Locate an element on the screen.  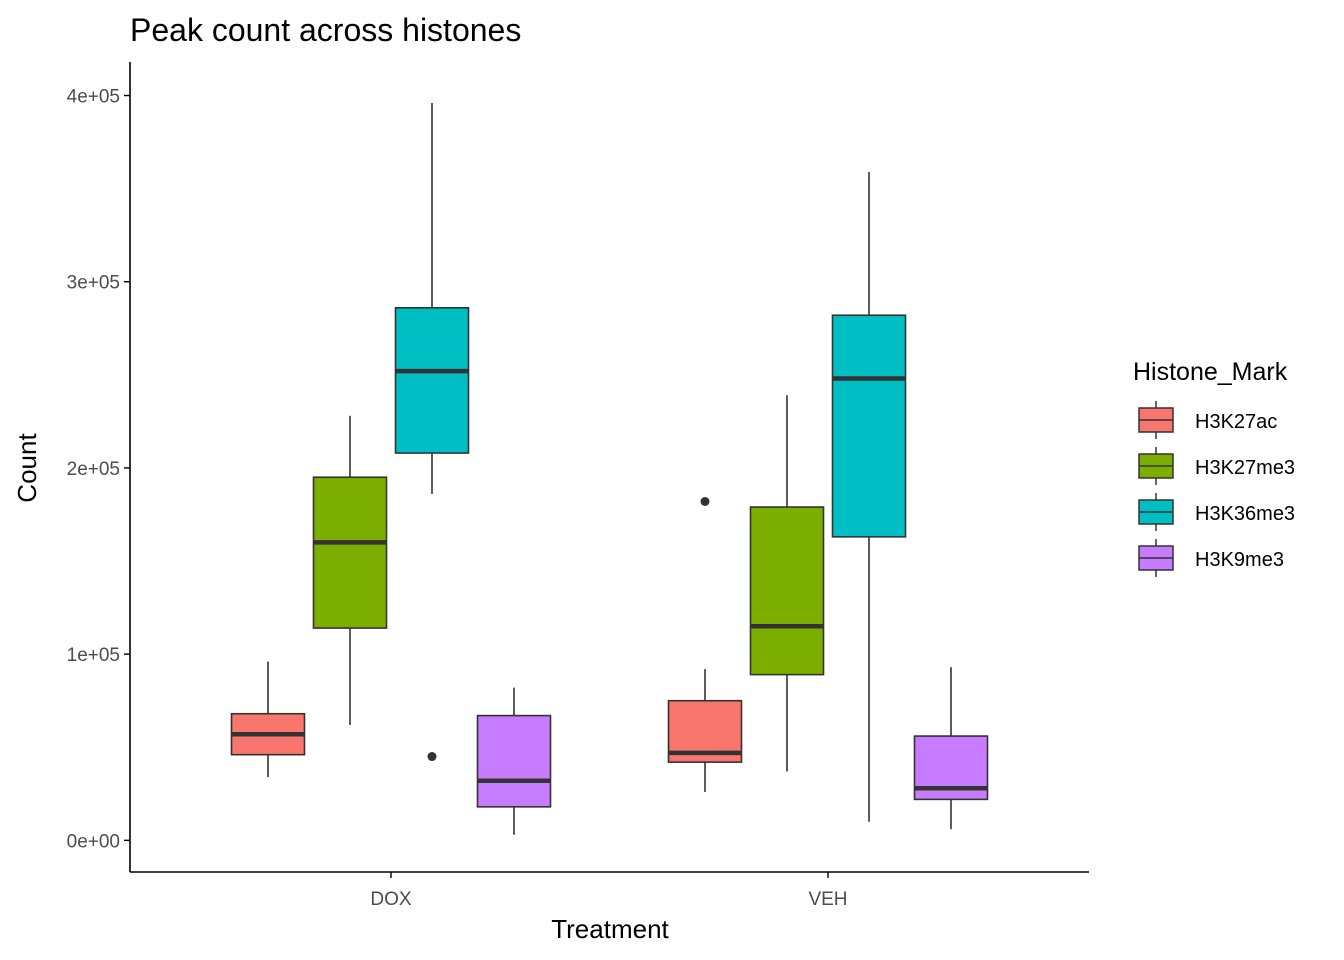
legend-label: H3K27ac is located at coordinates (1236, 422).